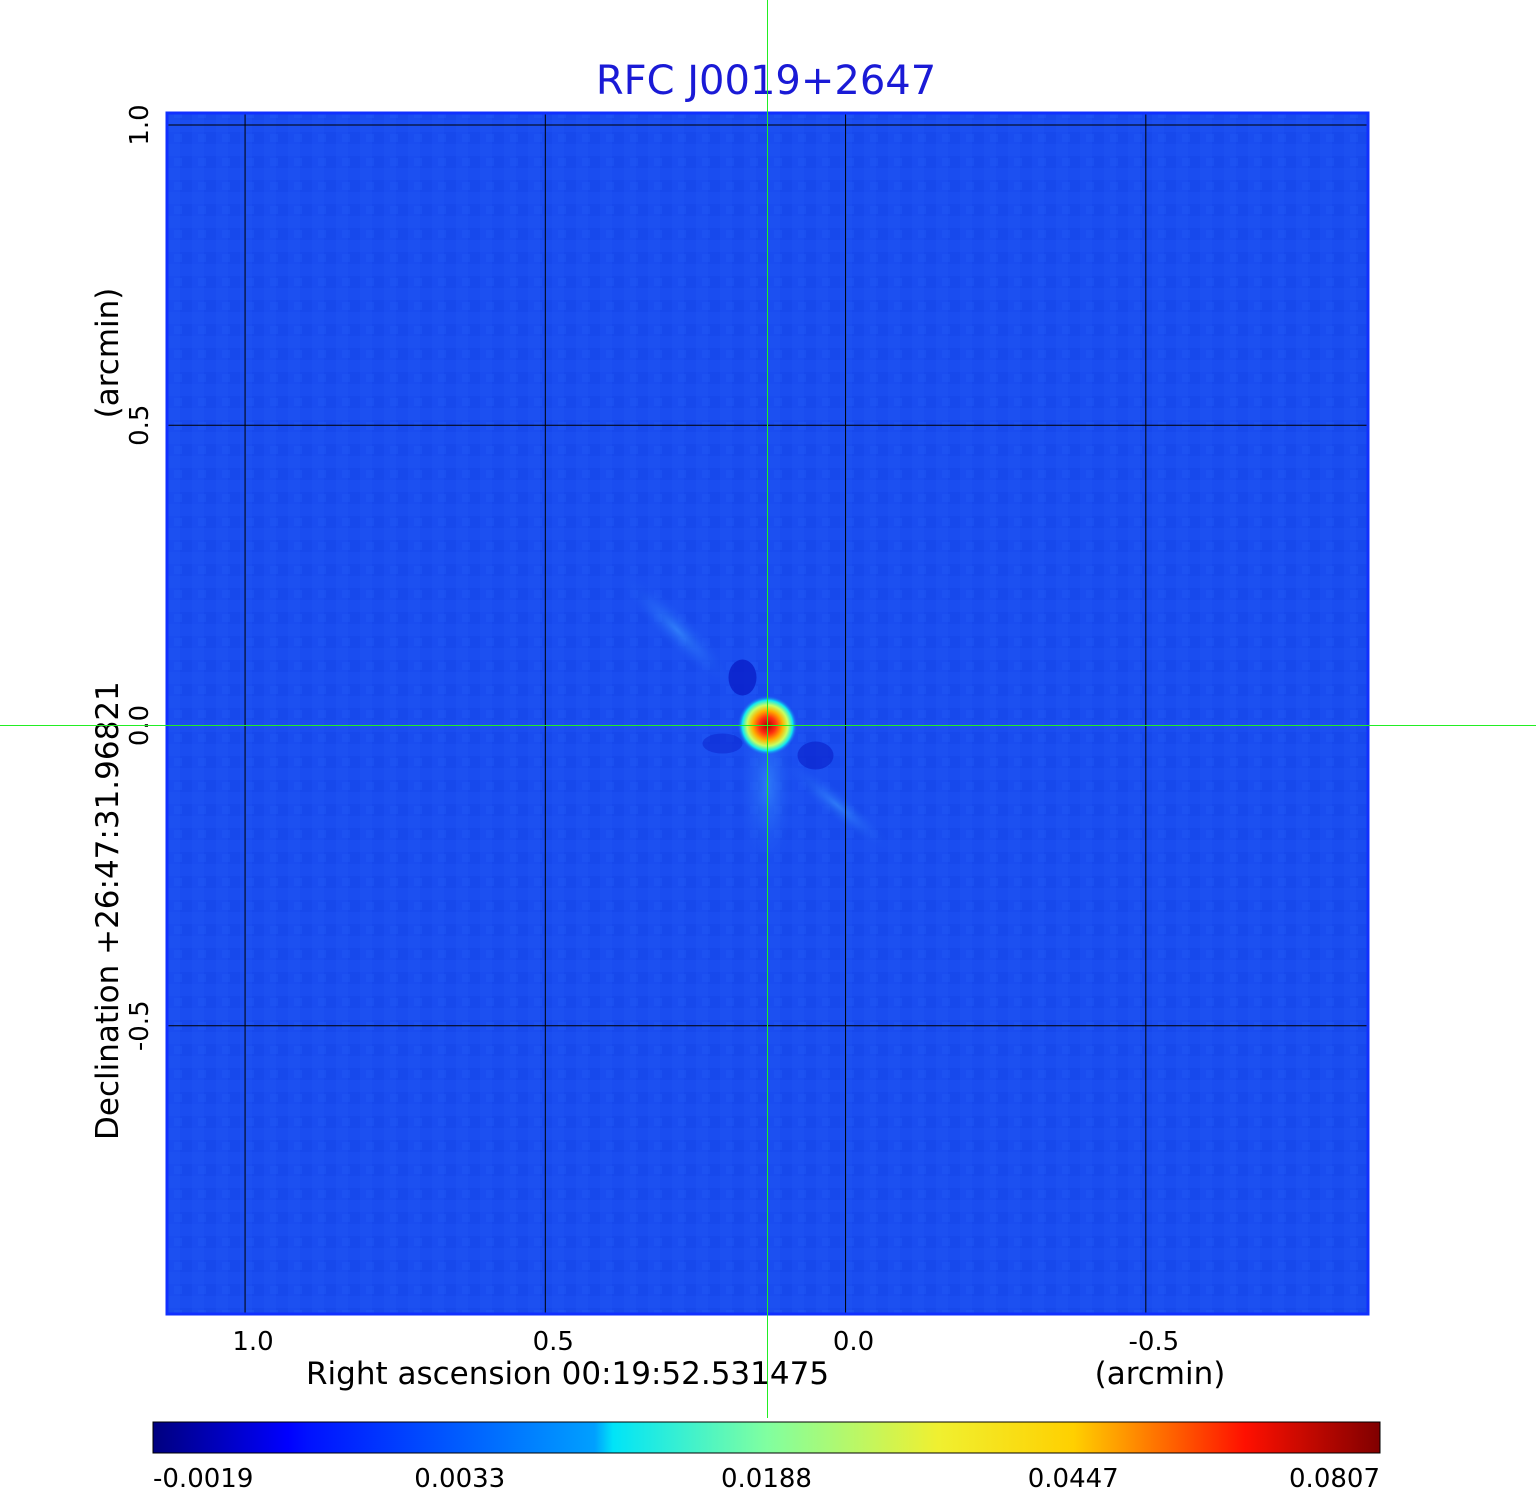 The height and width of the screenshot is (1511, 1536). I want to click on y-tick-label: -0.5, so click(140, 1025).